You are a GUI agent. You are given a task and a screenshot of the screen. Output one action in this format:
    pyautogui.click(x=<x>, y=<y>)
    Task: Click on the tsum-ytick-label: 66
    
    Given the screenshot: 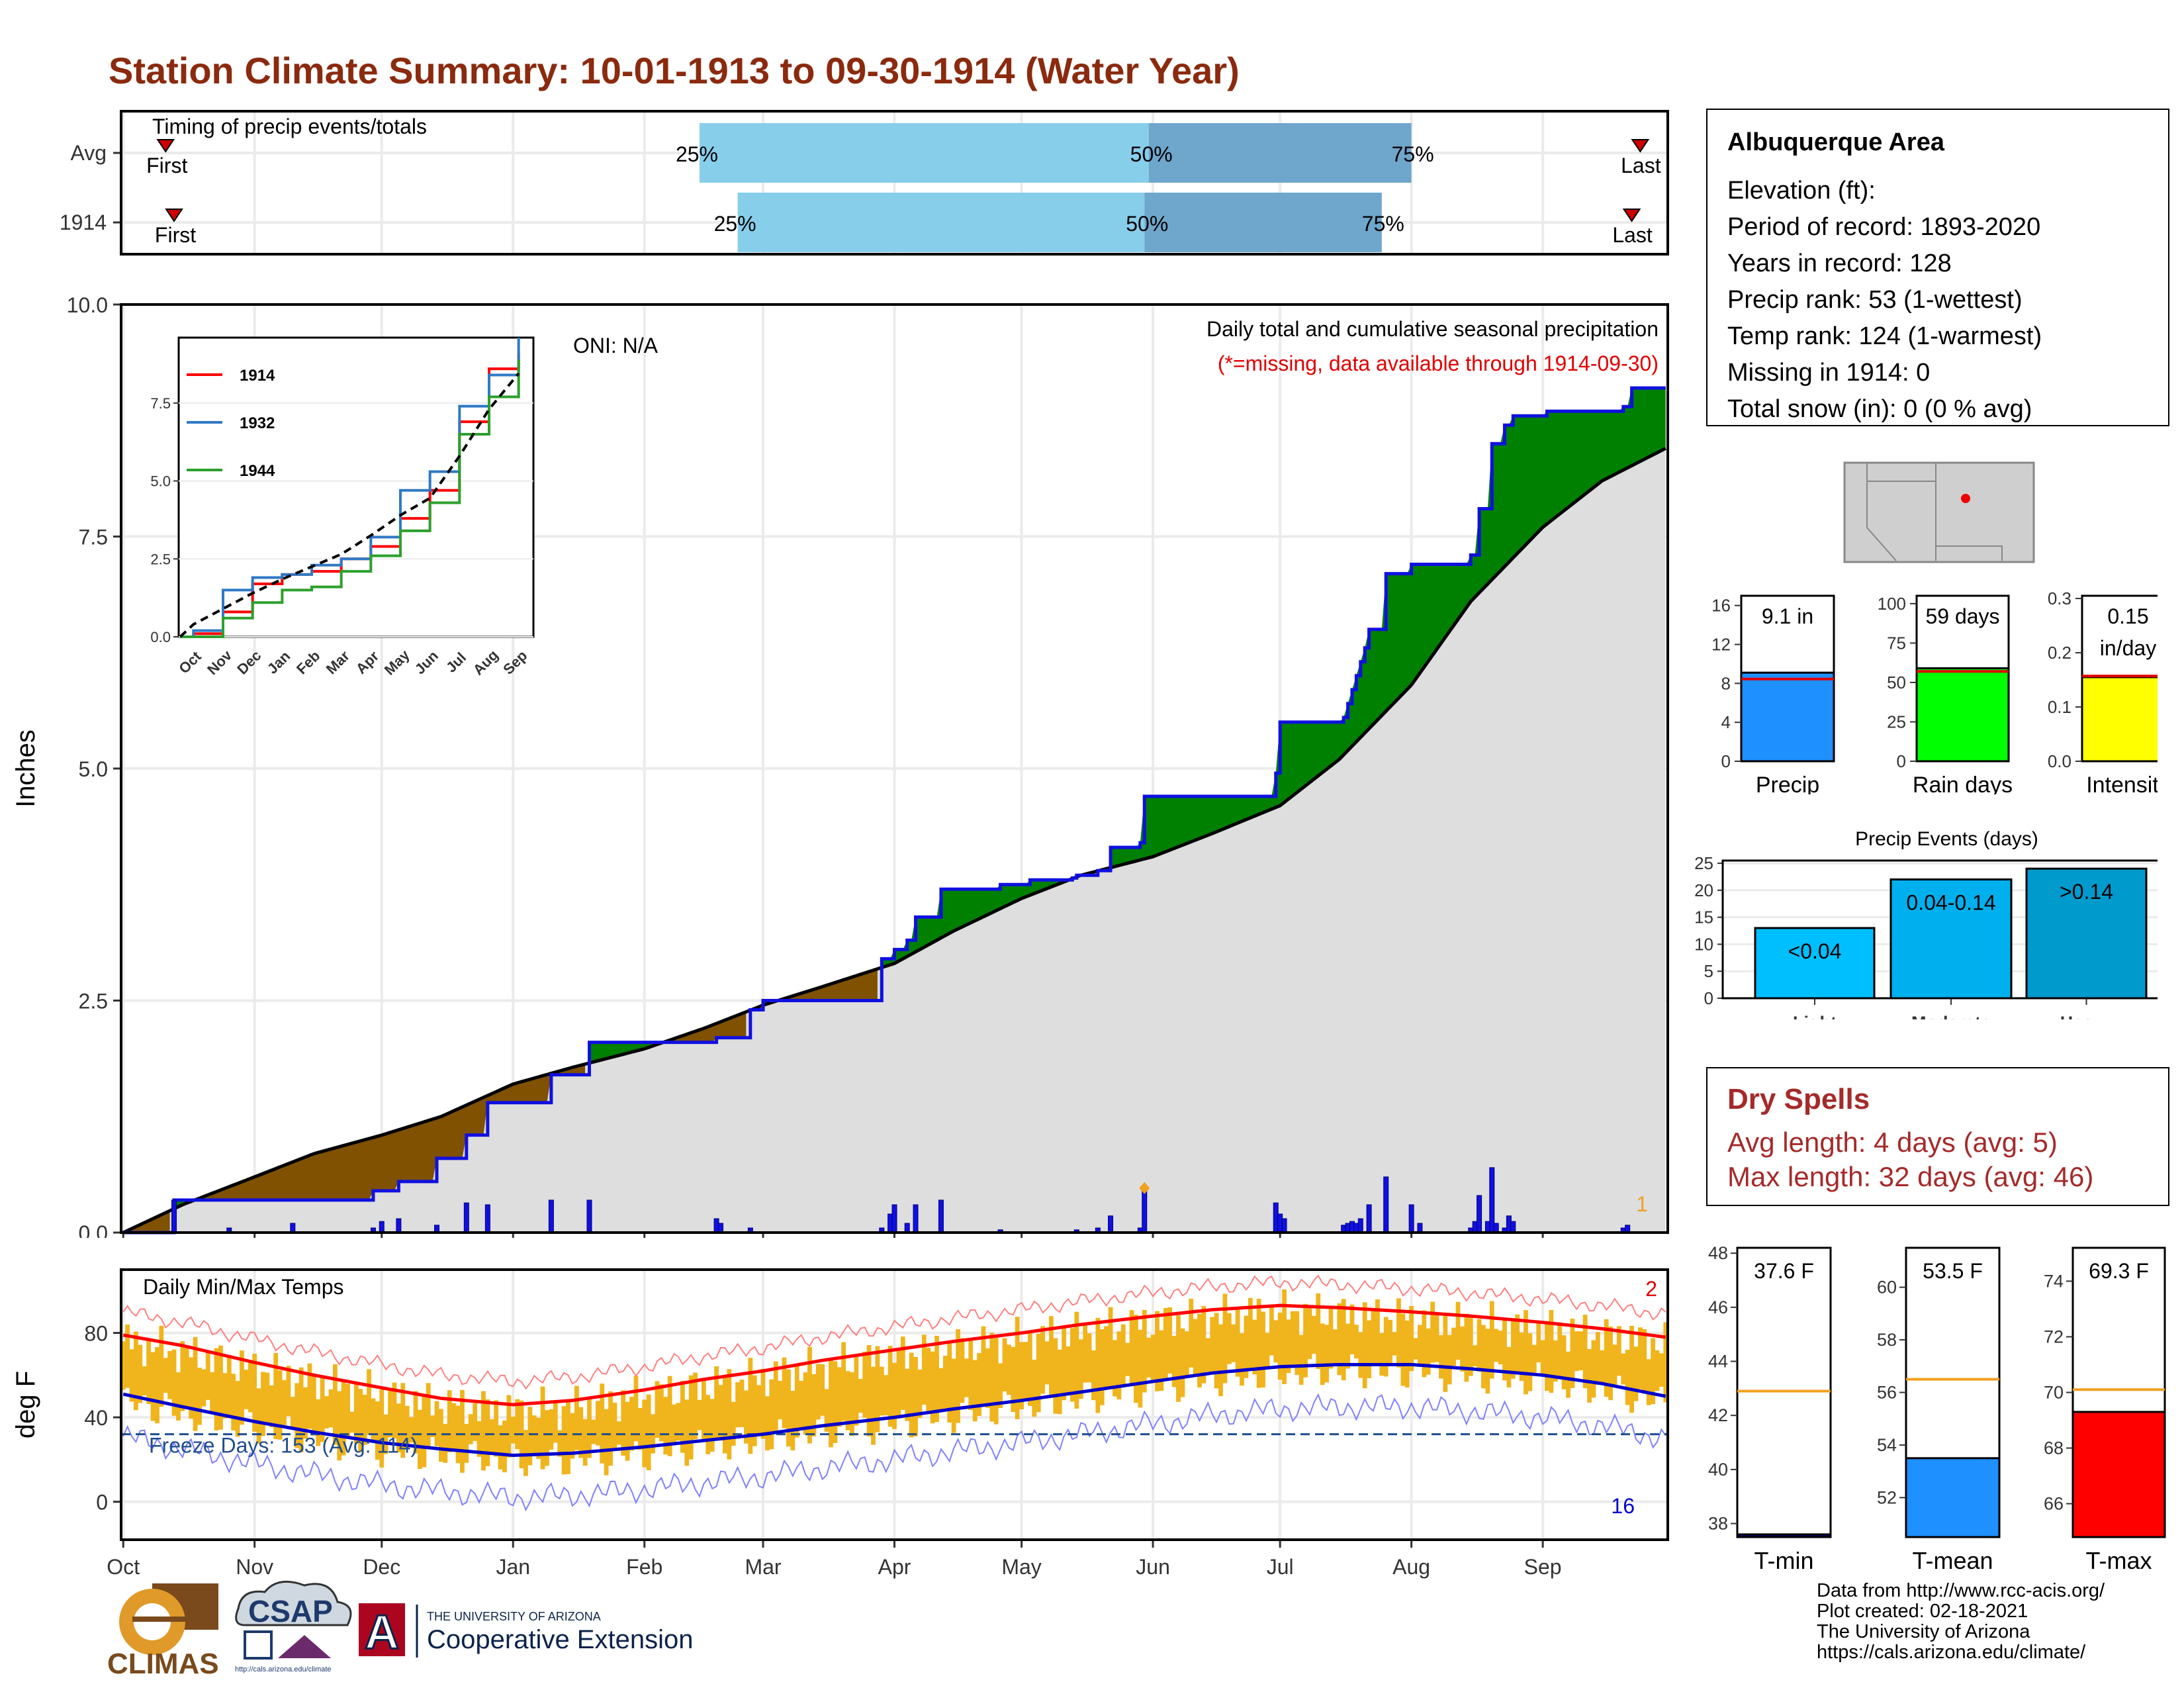 What is the action you would take?
    pyautogui.click(x=2054, y=1504)
    